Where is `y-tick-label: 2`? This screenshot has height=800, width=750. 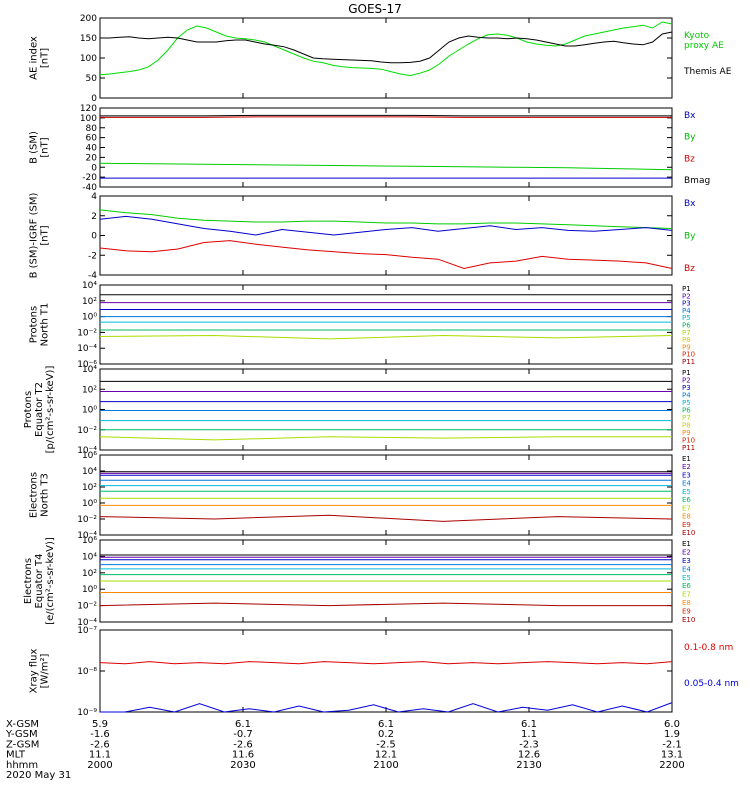 y-tick-label: 2 is located at coordinates (94, 217).